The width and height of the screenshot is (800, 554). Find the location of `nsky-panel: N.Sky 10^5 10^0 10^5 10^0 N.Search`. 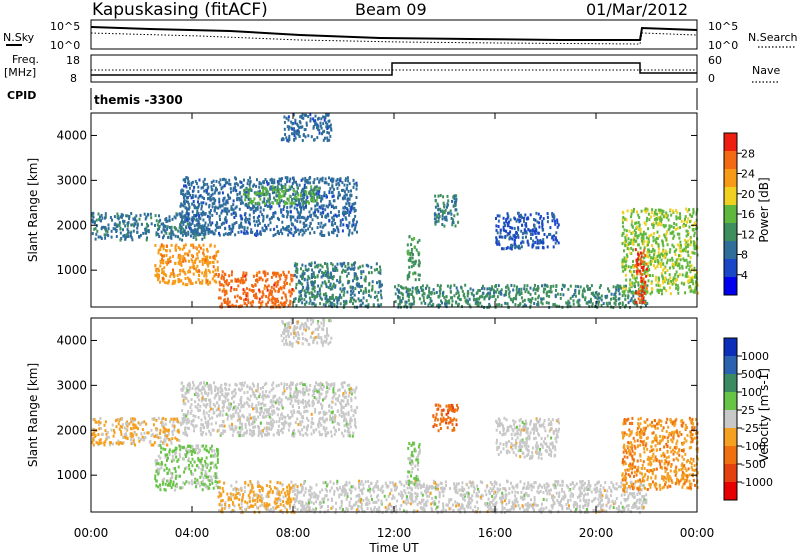

nsky-panel: N.Sky 10^5 10^0 10^5 10^0 N.Search is located at coordinates (400, 35).